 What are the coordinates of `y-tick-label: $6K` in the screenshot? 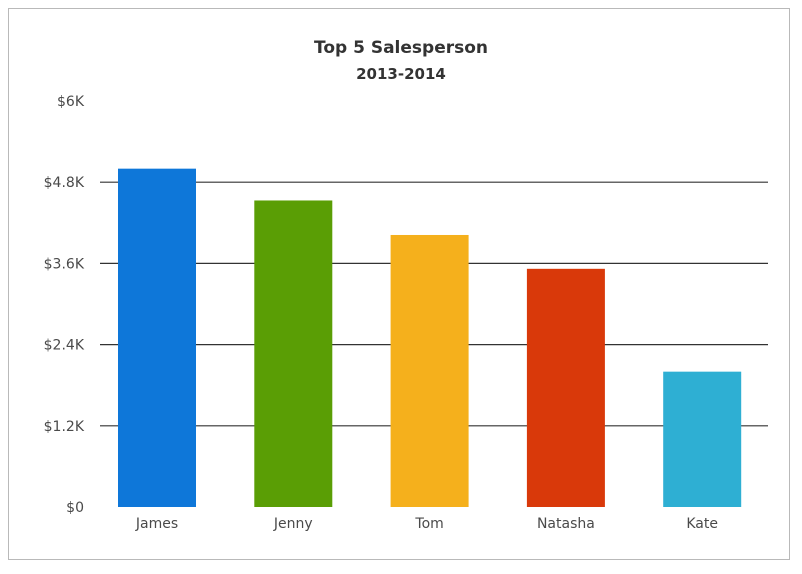 It's located at (71, 102).